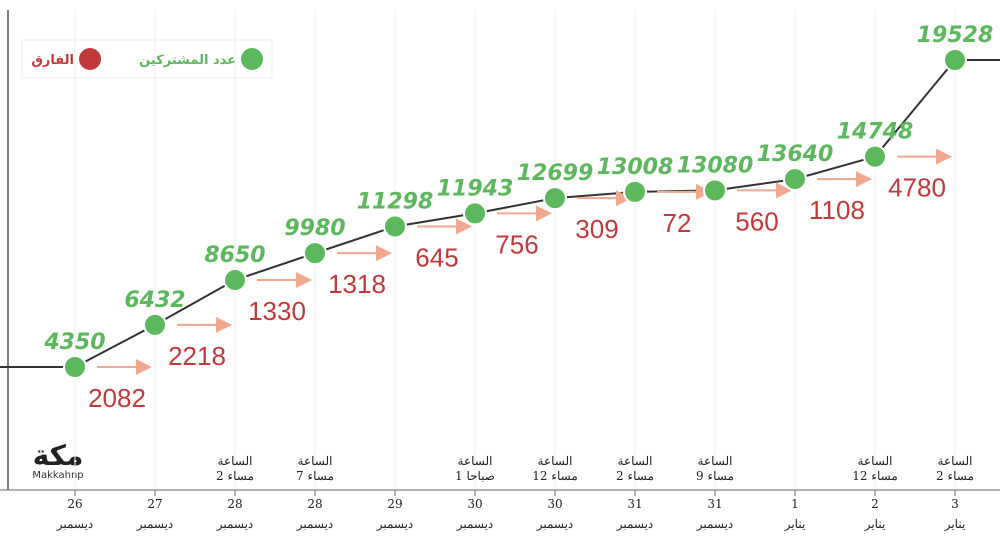 The height and width of the screenshot is (545, 1000). I want to click on logo: مكة Makkahnp, so click(57, 460).